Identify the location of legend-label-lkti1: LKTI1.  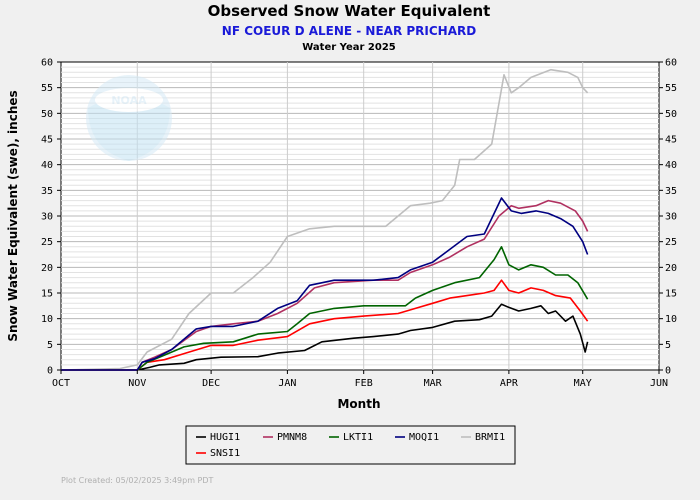
(358, 437).